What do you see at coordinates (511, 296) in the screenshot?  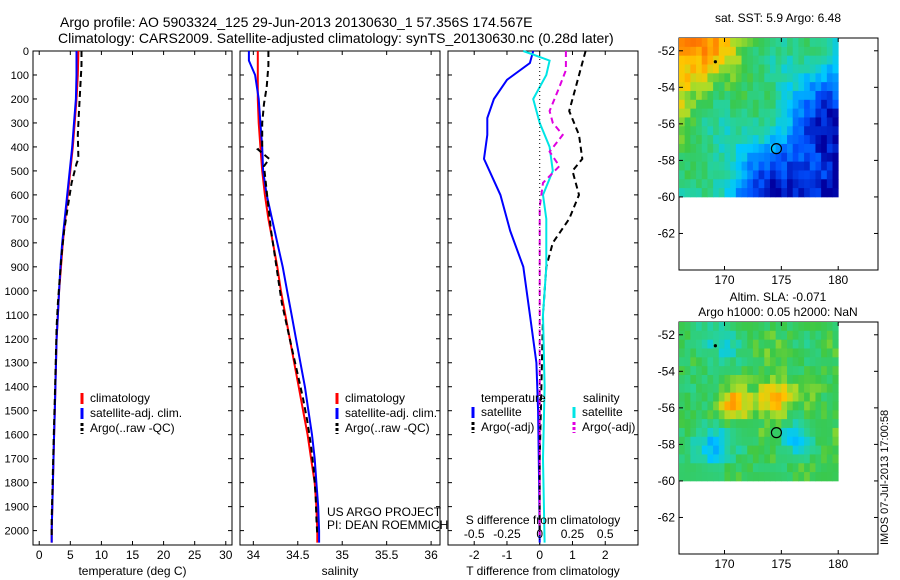 I see `difference-series-t-satellite` at bounding box center [511, 296].